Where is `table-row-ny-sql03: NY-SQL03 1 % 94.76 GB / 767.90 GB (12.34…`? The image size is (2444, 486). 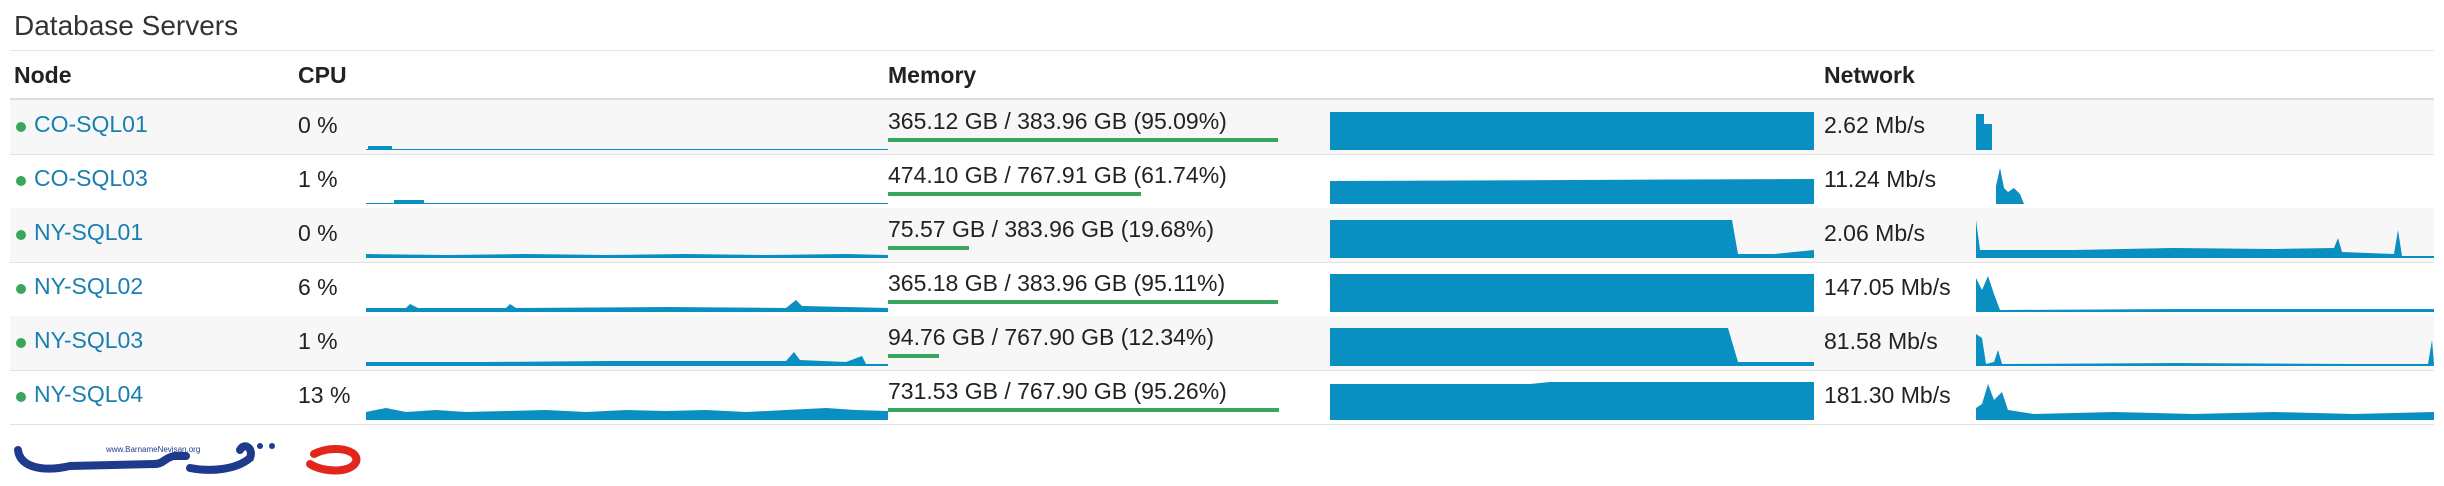
table-row-ny-sql03: NY-SQL03 1 % 94.76 GB / 767.90 GB (12.34… is located at coordinates (1222, 343).